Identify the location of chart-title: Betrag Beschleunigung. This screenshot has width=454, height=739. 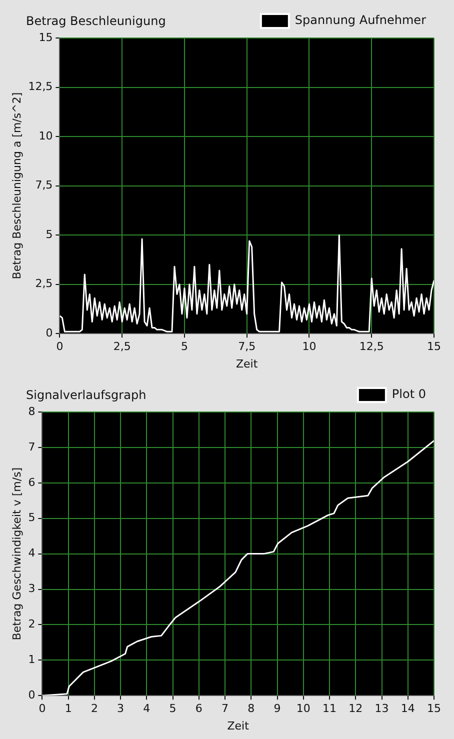
(96, 21).